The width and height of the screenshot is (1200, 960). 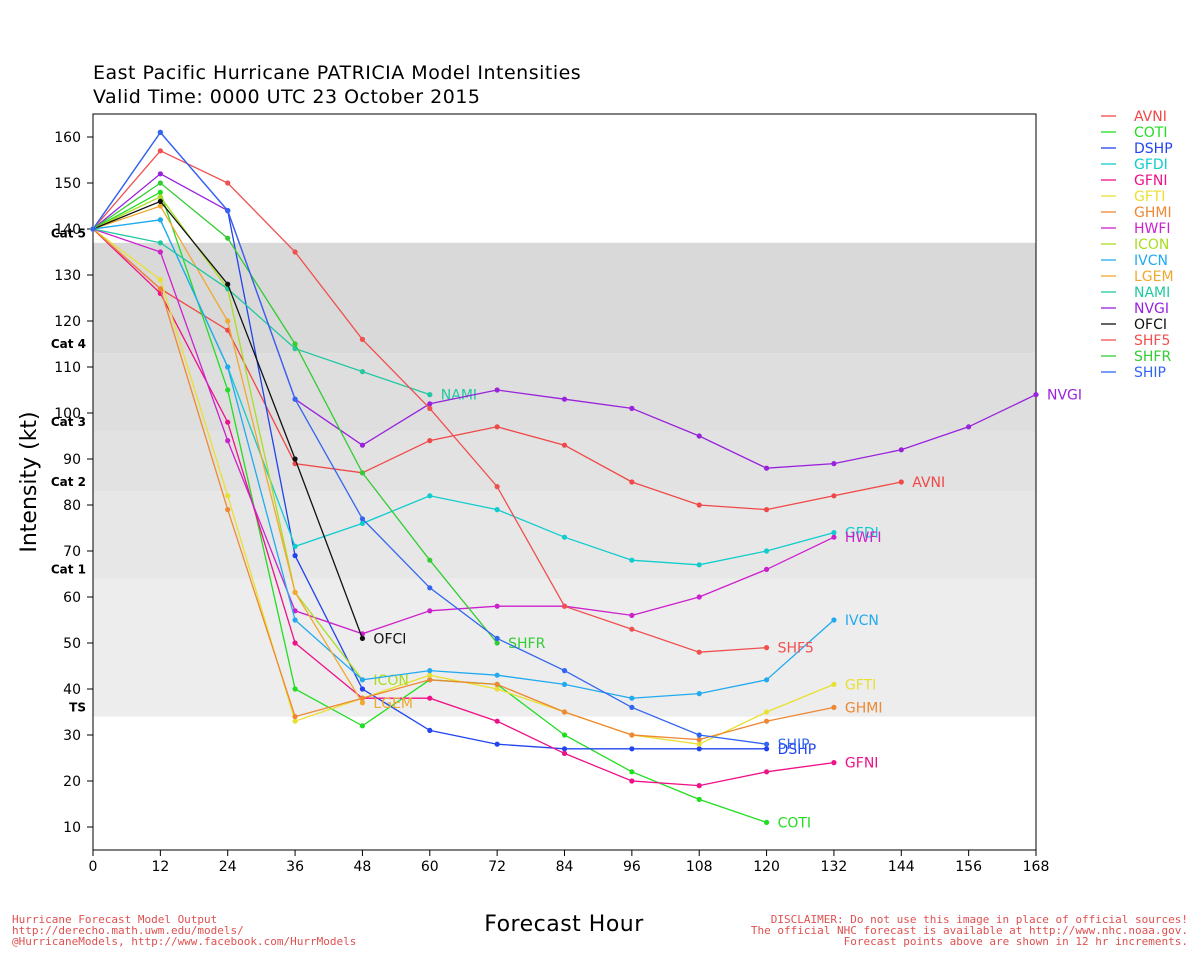 What do you see at coordinates (1134, 325) in the screenshot?
I see `legend-item: OFCI` at bounding box center [1134, 325].